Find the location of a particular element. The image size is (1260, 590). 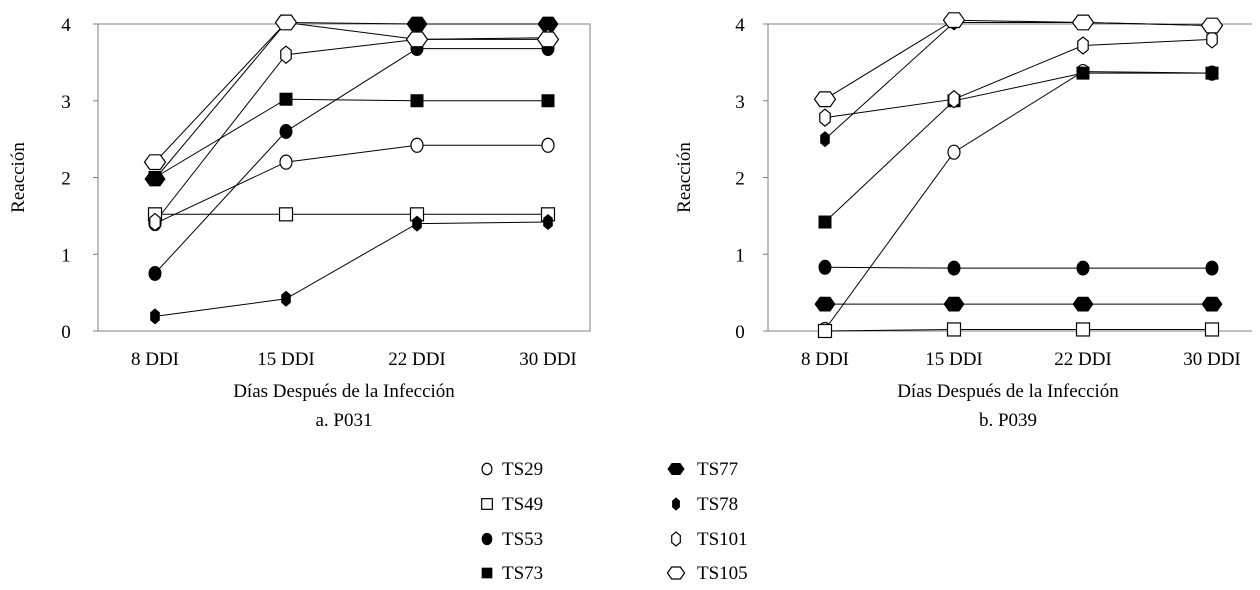

legend-item-ts53: TS53 is located at coordinates (512, 539).